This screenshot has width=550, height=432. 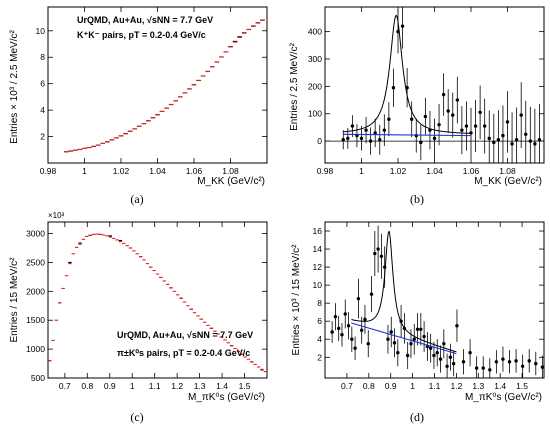 I want to click on x-tick-label-c-4: 1.1, so click(x=155, y=386).